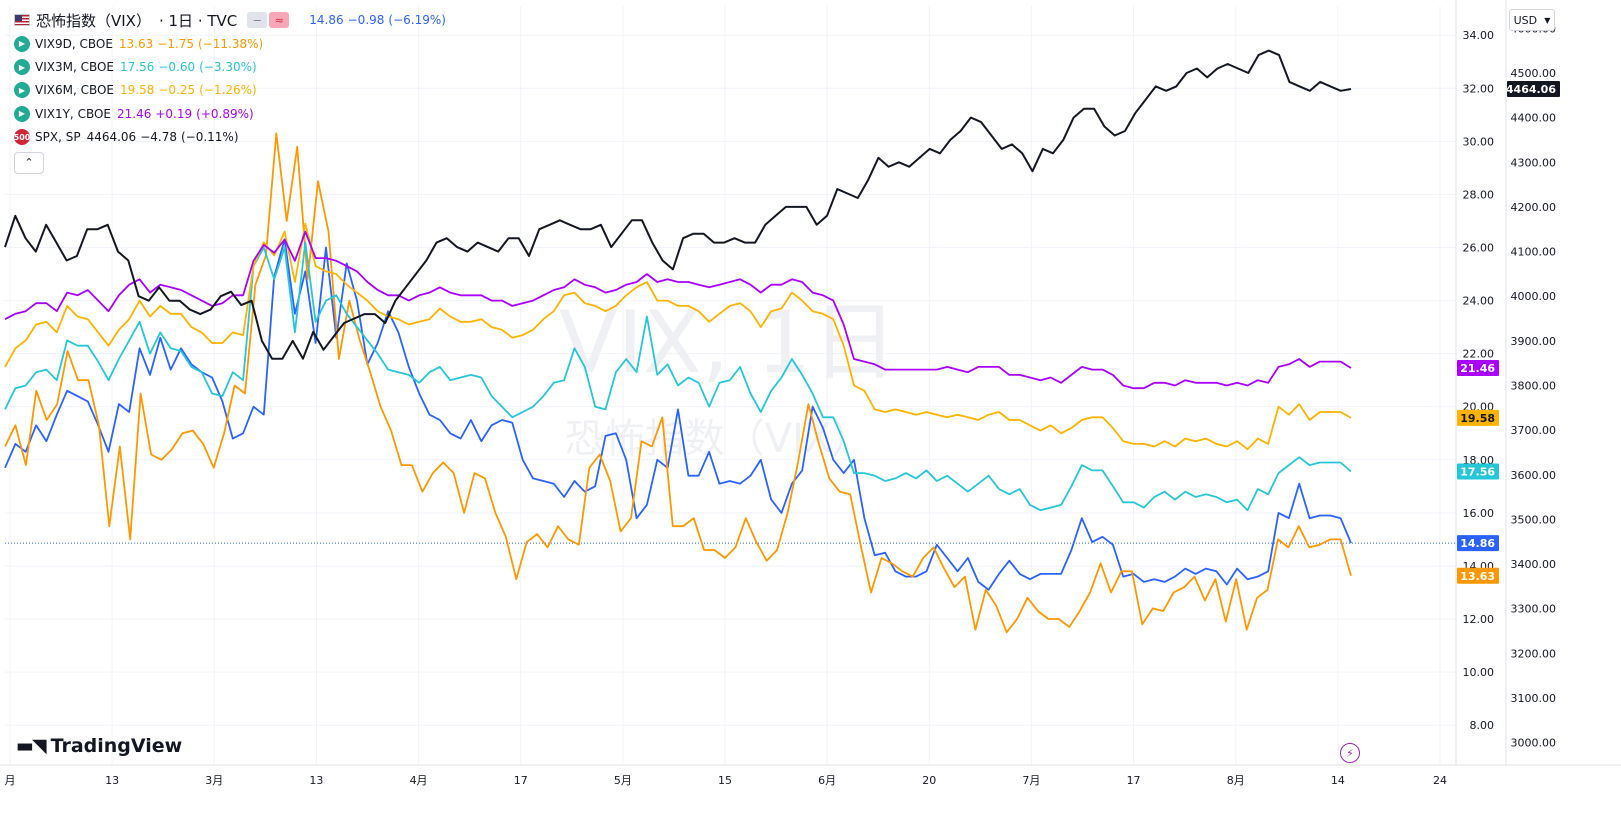 The width and height of the screenshot is (1621, 826). I want to click on last-value-label: 14.86, so click(1478, 543).